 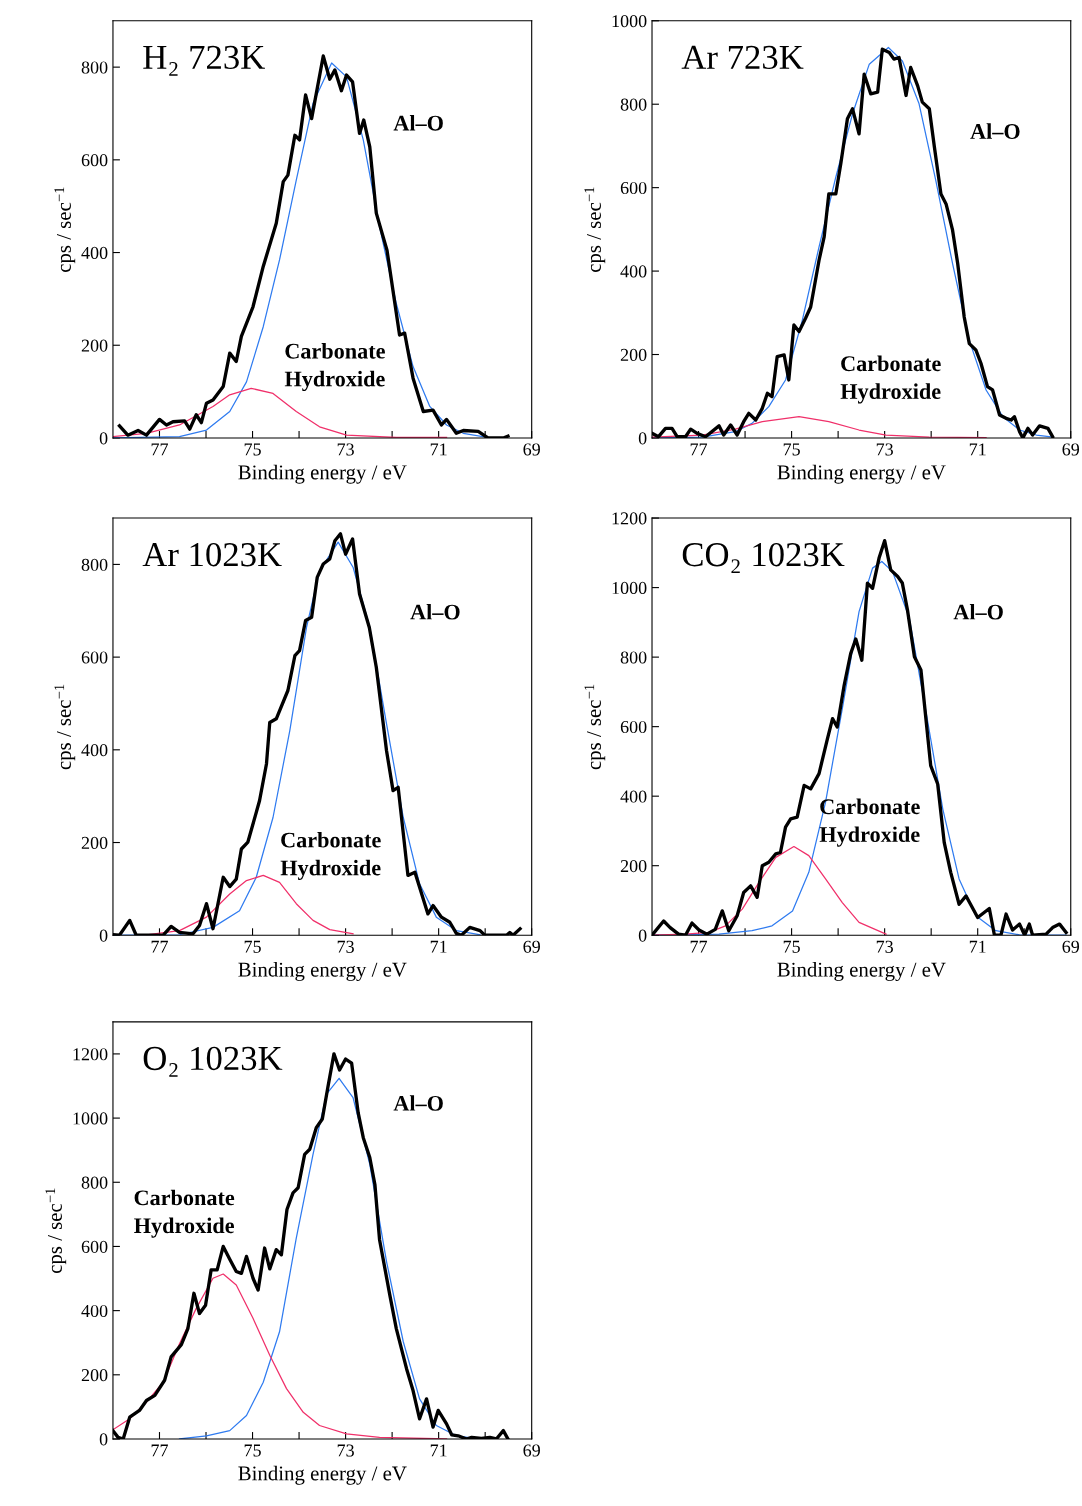 What do you see at coordinates (212, 554) in the screenshot?
I see `text: Ar 1023K` at bounding box center [212, 554].